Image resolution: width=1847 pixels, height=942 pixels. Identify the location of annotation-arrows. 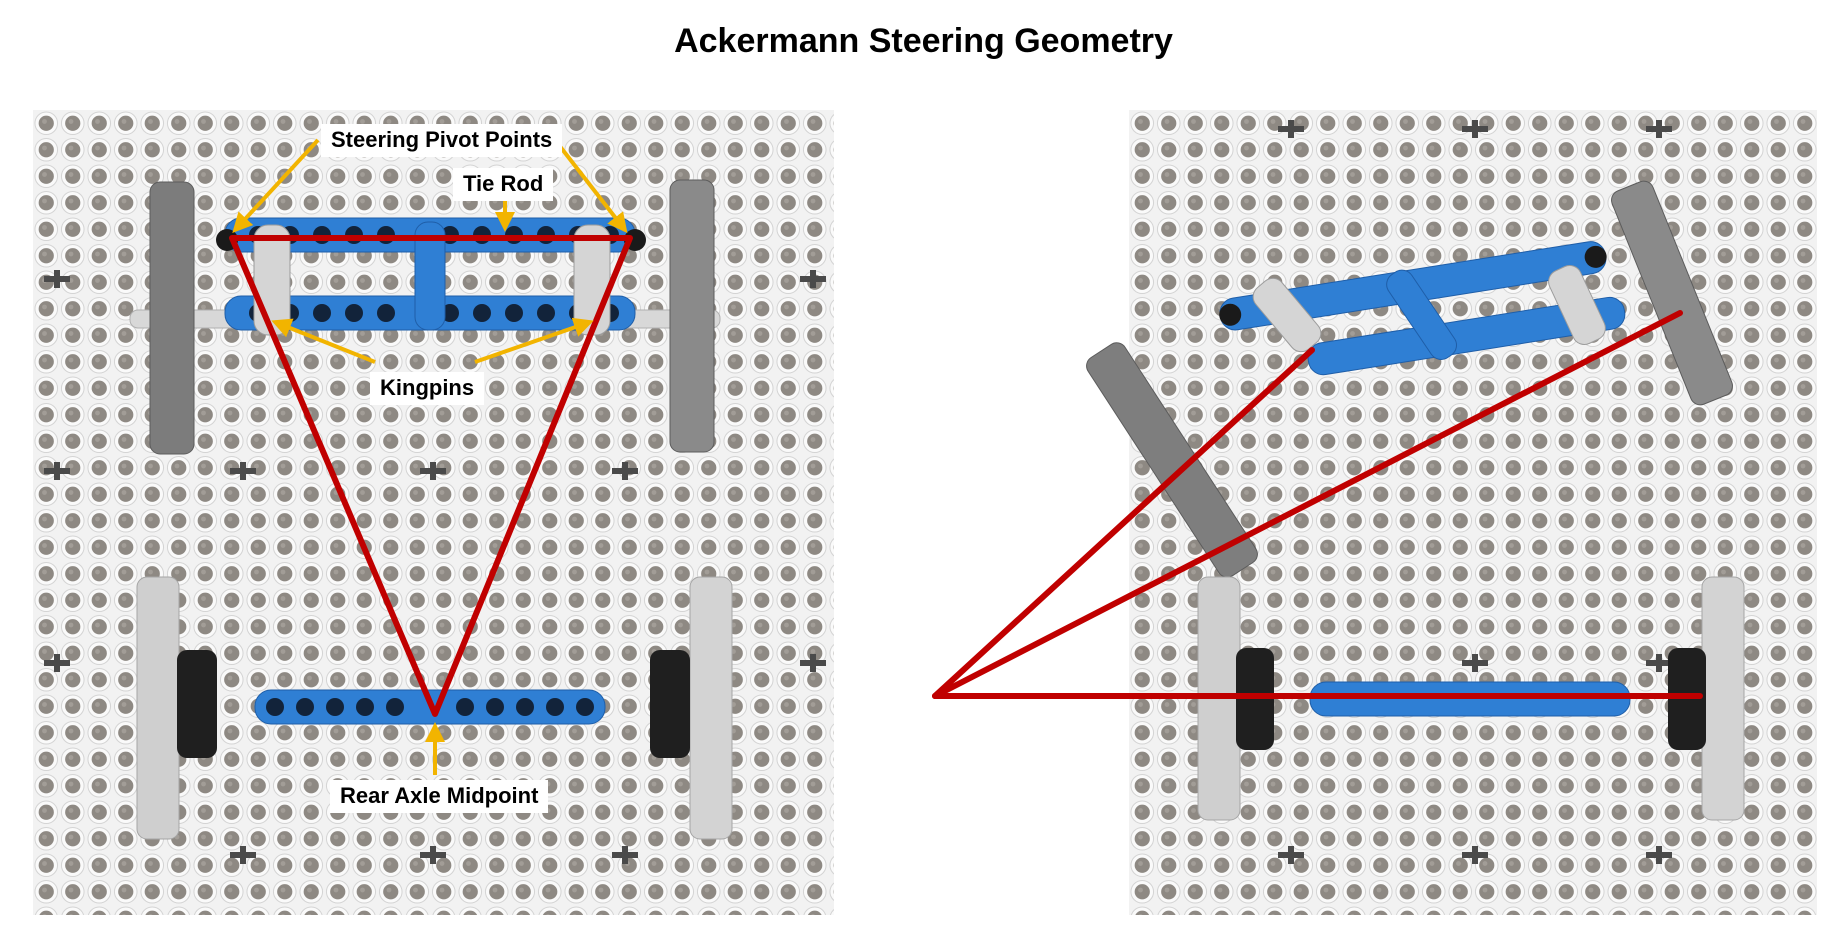
(430, 456).